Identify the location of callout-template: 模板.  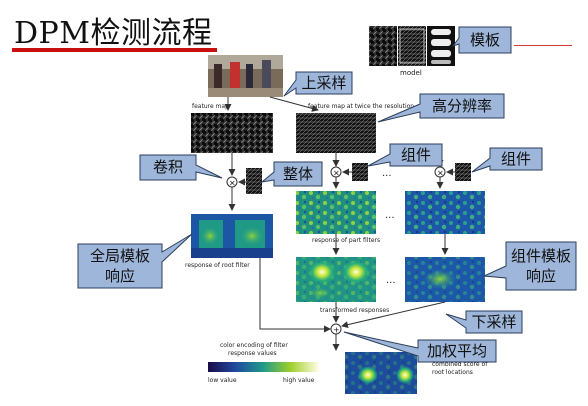
(484, 40).